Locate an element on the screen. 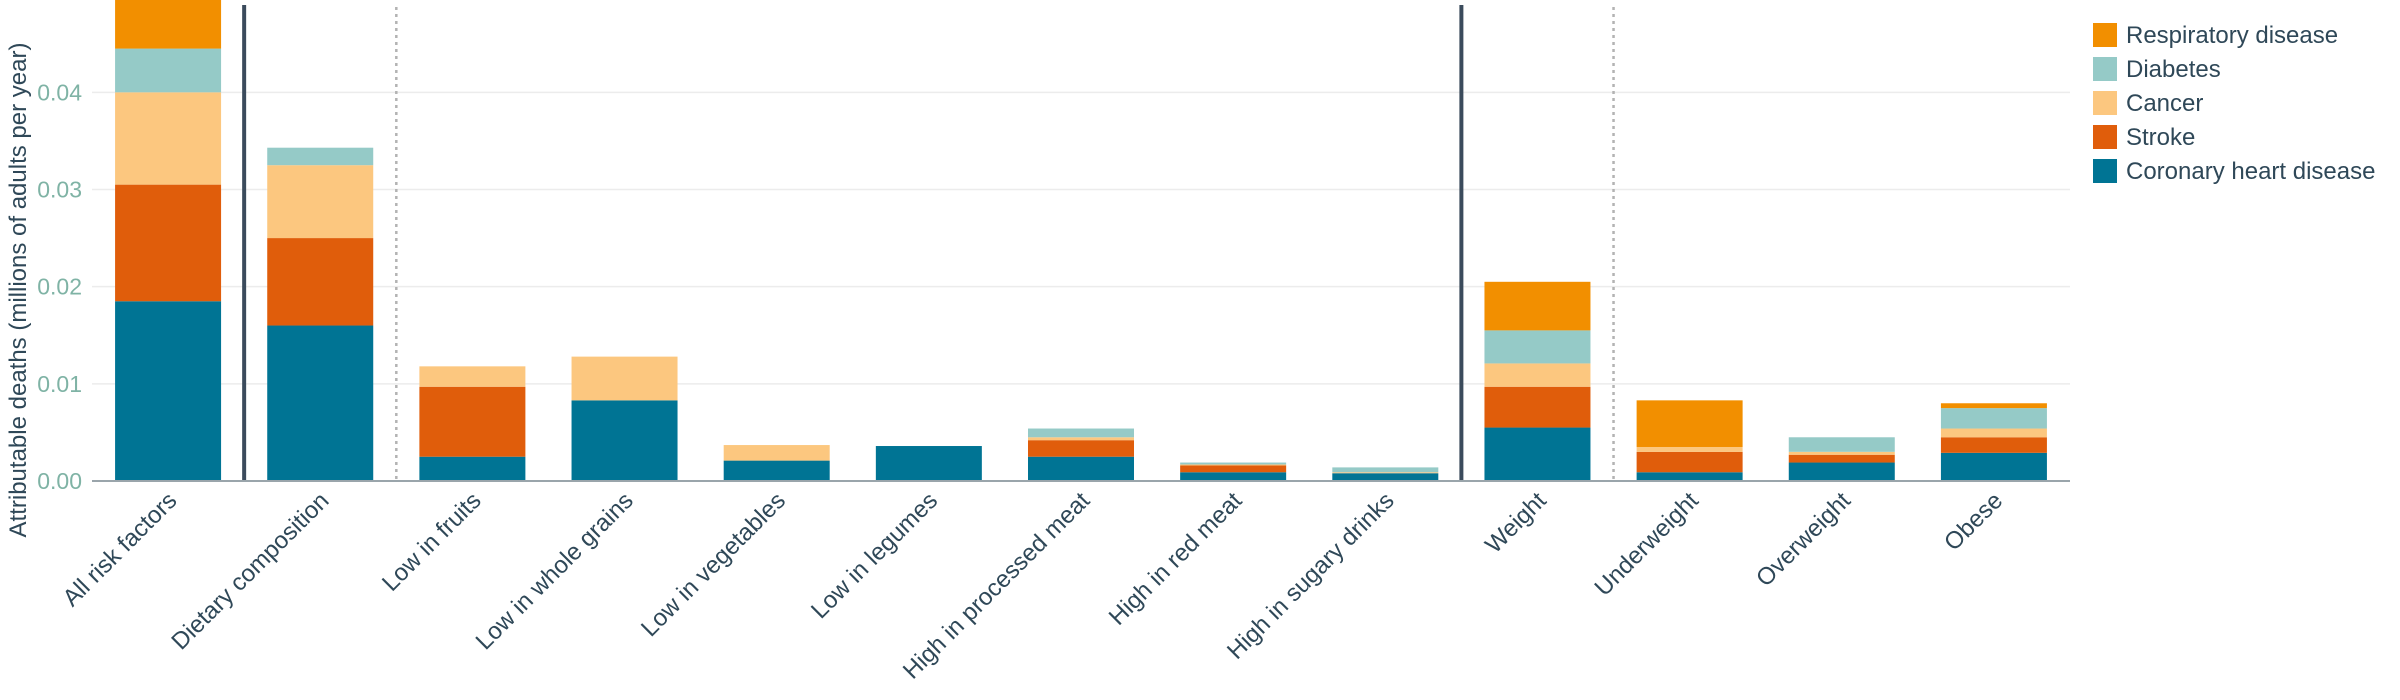 Image resolution: width=2400 pixels, height=700 pixels. y-axis: 0.00 0.01 0.02 0.03 0.04 is located at coordinates (59, 286).